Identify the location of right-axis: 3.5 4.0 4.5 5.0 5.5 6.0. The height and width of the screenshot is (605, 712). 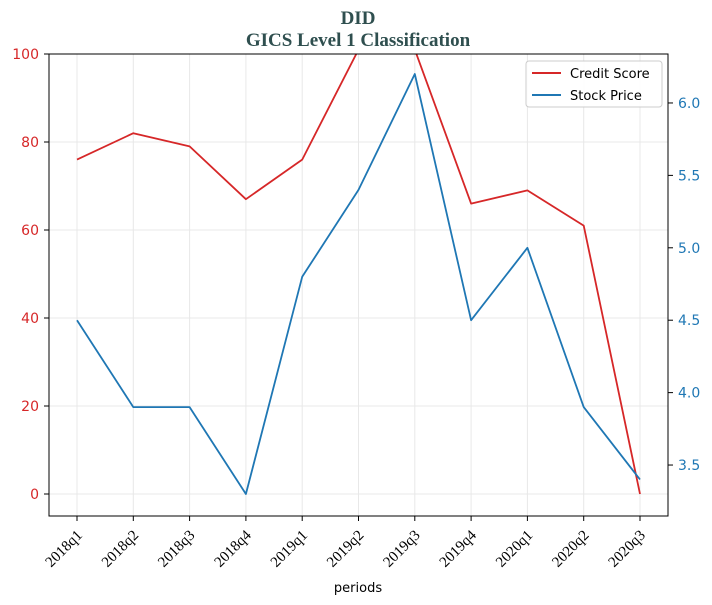
(684, 285).